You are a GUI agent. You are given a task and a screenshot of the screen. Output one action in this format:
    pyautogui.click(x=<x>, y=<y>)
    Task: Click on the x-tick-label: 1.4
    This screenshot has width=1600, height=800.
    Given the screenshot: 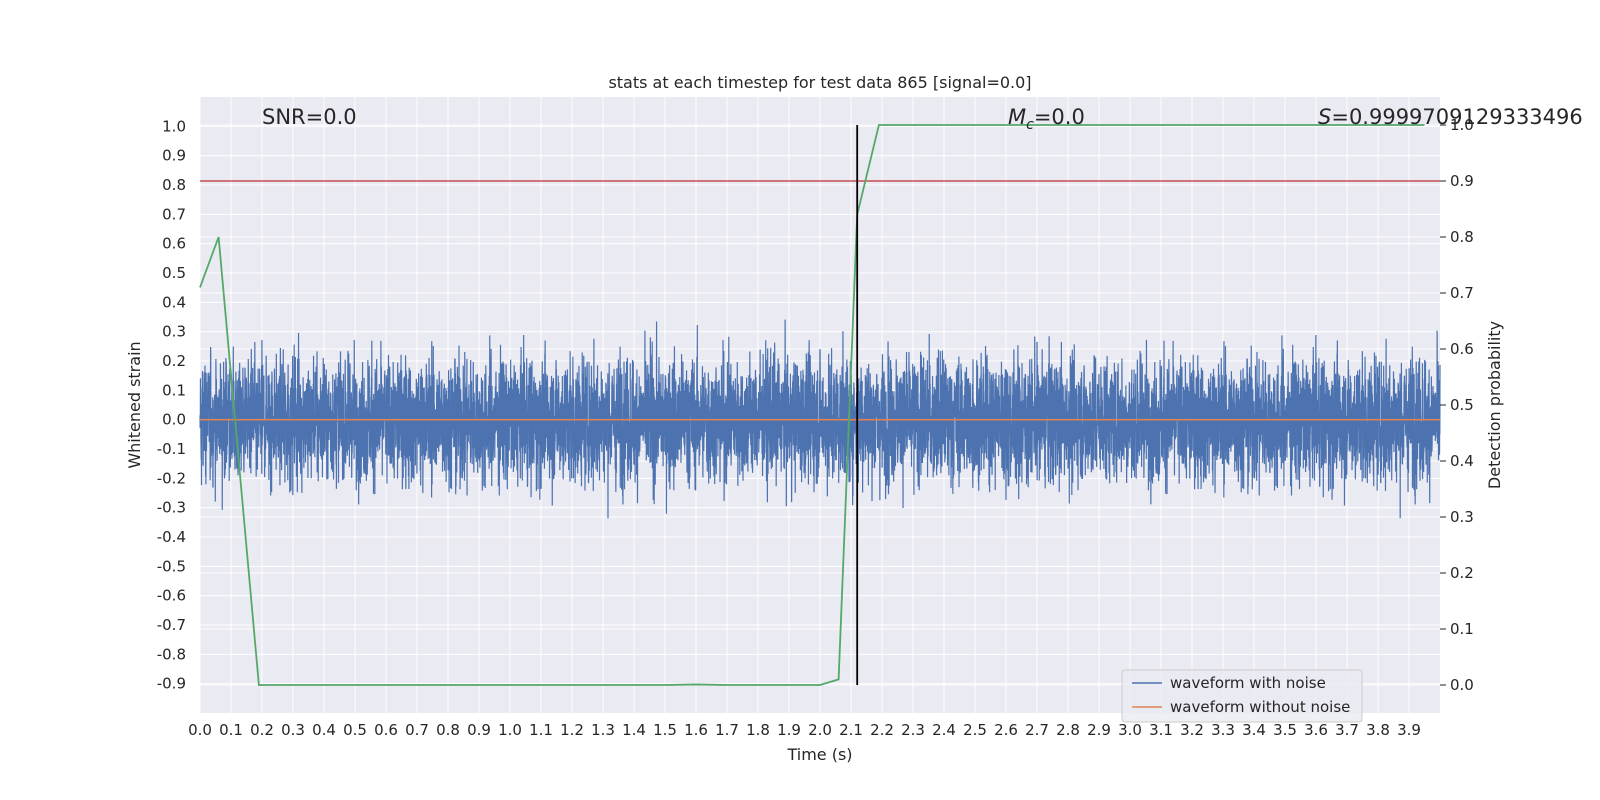 What is the action you would take?
    pyautogui.click(x=634, y=730)
    